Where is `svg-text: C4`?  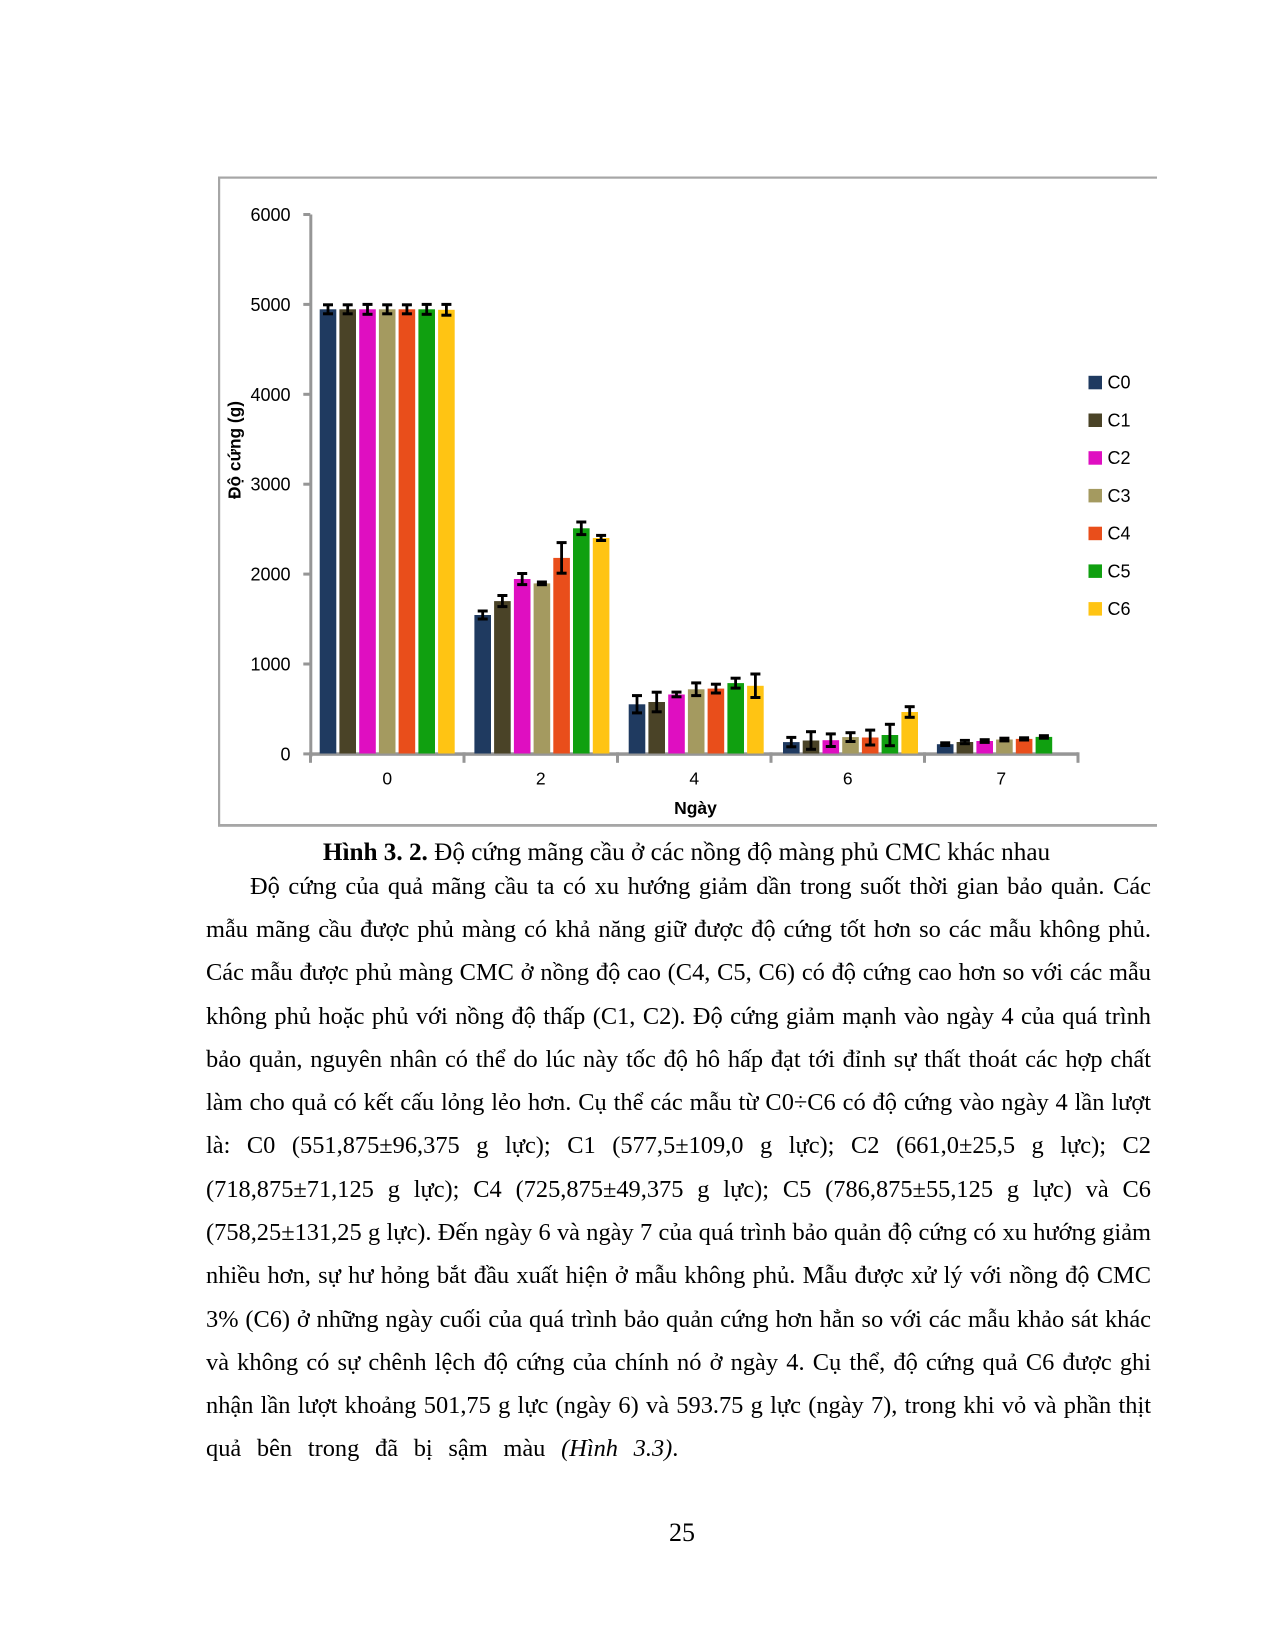 svg-text: C4 is located at coordinates (1119, 534).